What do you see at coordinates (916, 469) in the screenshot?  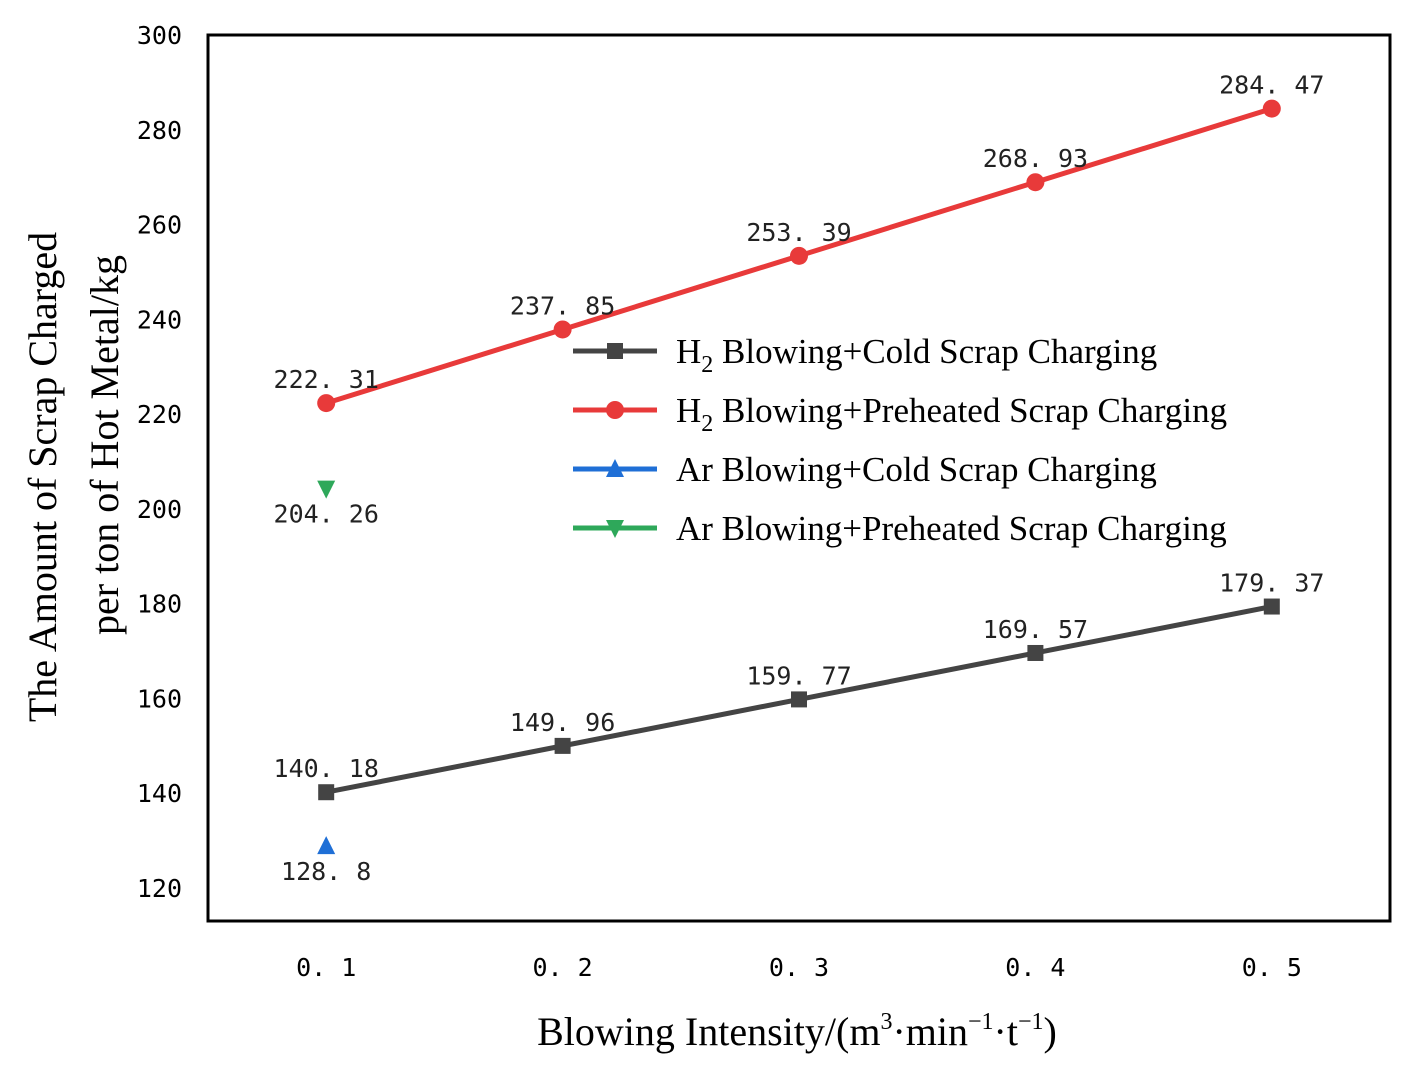 I see `legend-label: Ar Blowing+Cold Scrap Charging` at bounding box center [916, 469].